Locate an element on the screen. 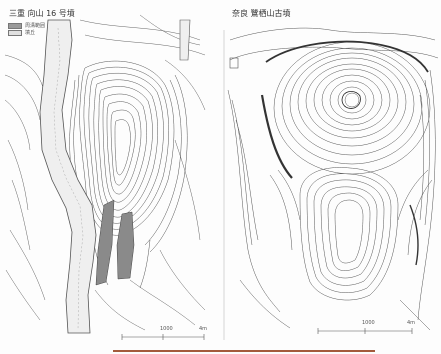 Image resolution: width=441 pixels, height=354 pixels. ditch-right is located at coordinates (125, 245).